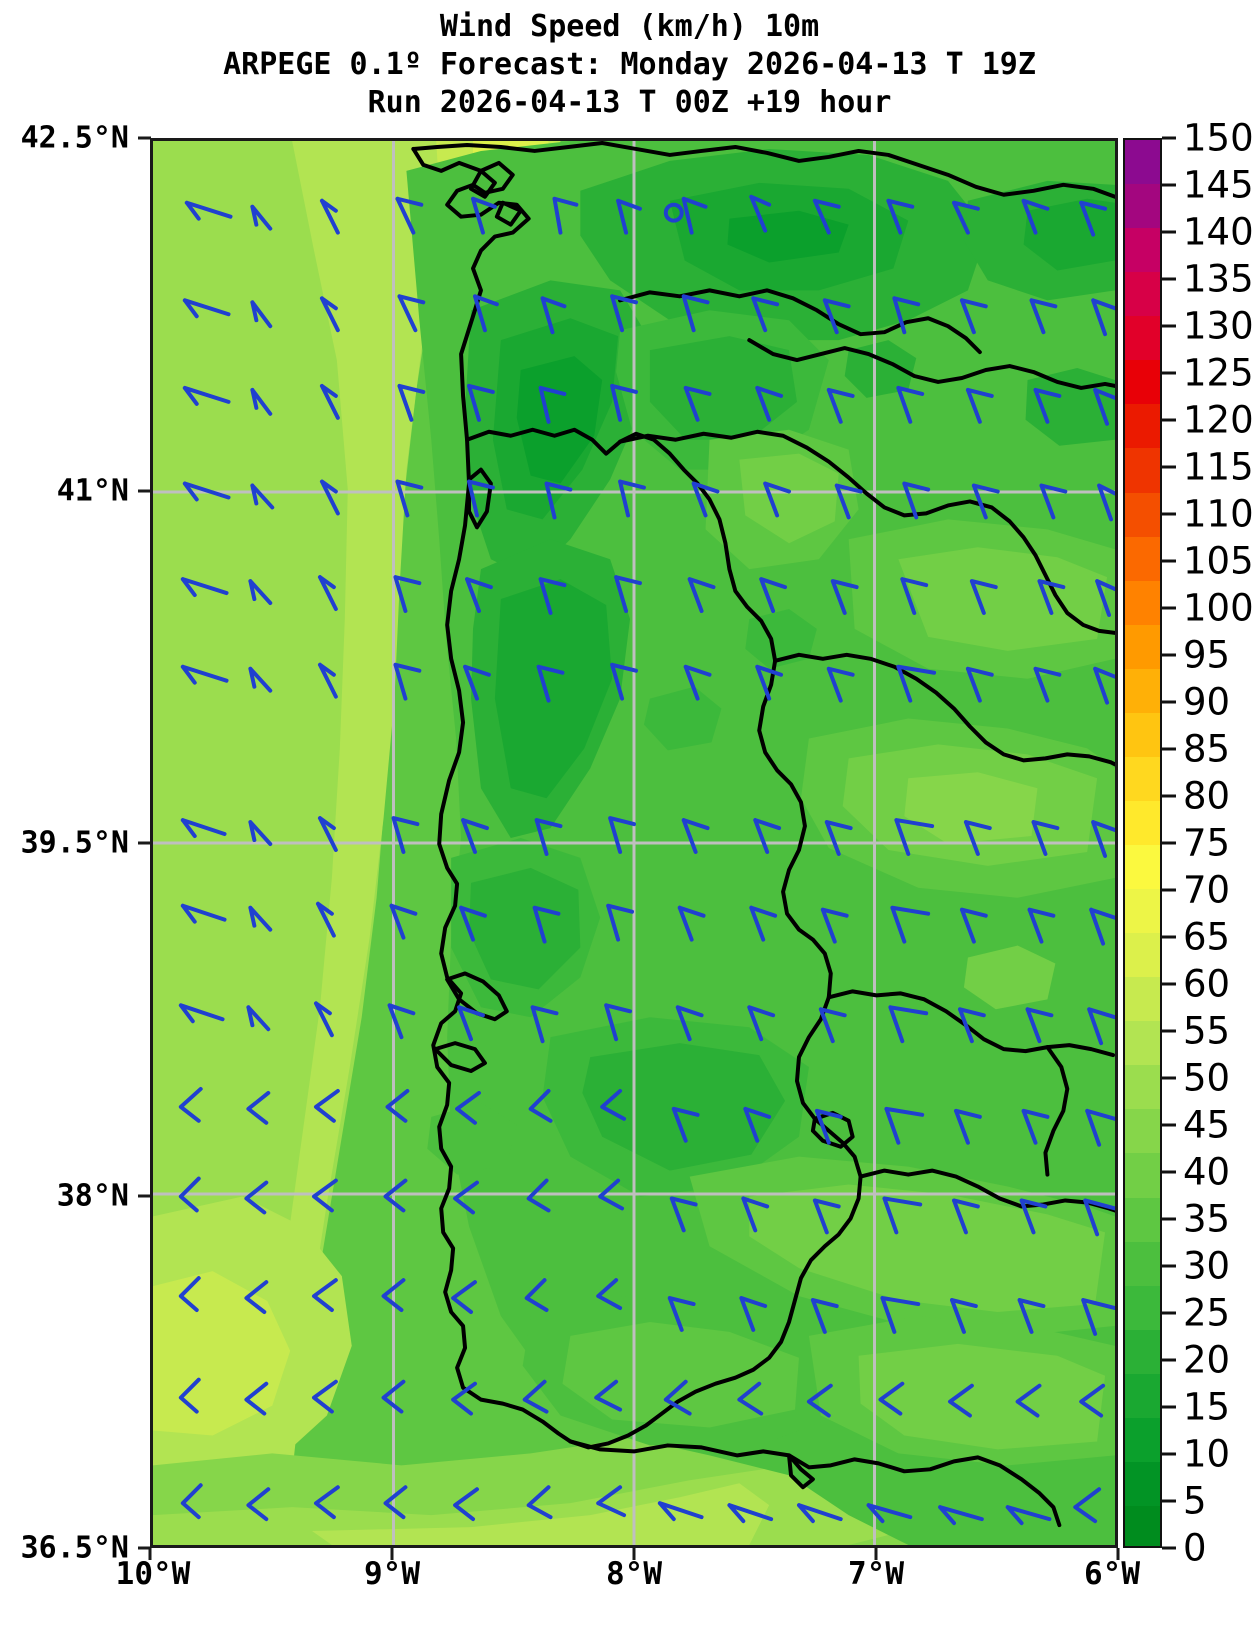  What do you see at coordinates (1207, 984) in the screenshot?
I see `colorbar-tick-label: 60` at bounding box center [1207, 984].